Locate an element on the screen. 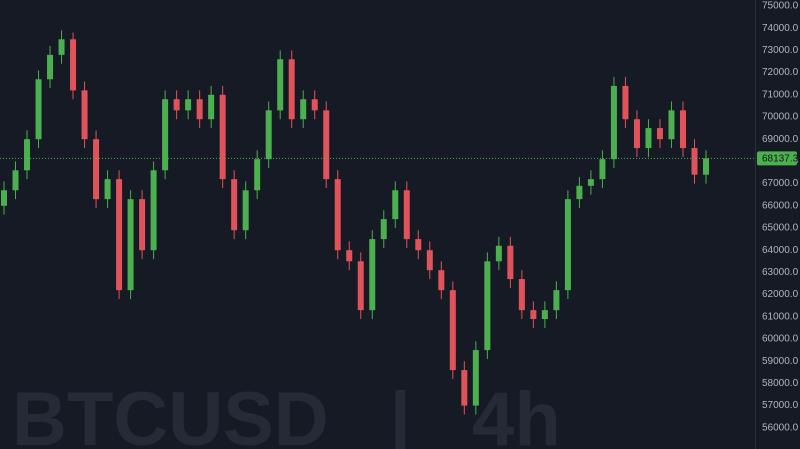 Image resolution: width=800 pixels, height=449 pixels. y-tick-label: 66000.0 is located at coordinates (780, 205).